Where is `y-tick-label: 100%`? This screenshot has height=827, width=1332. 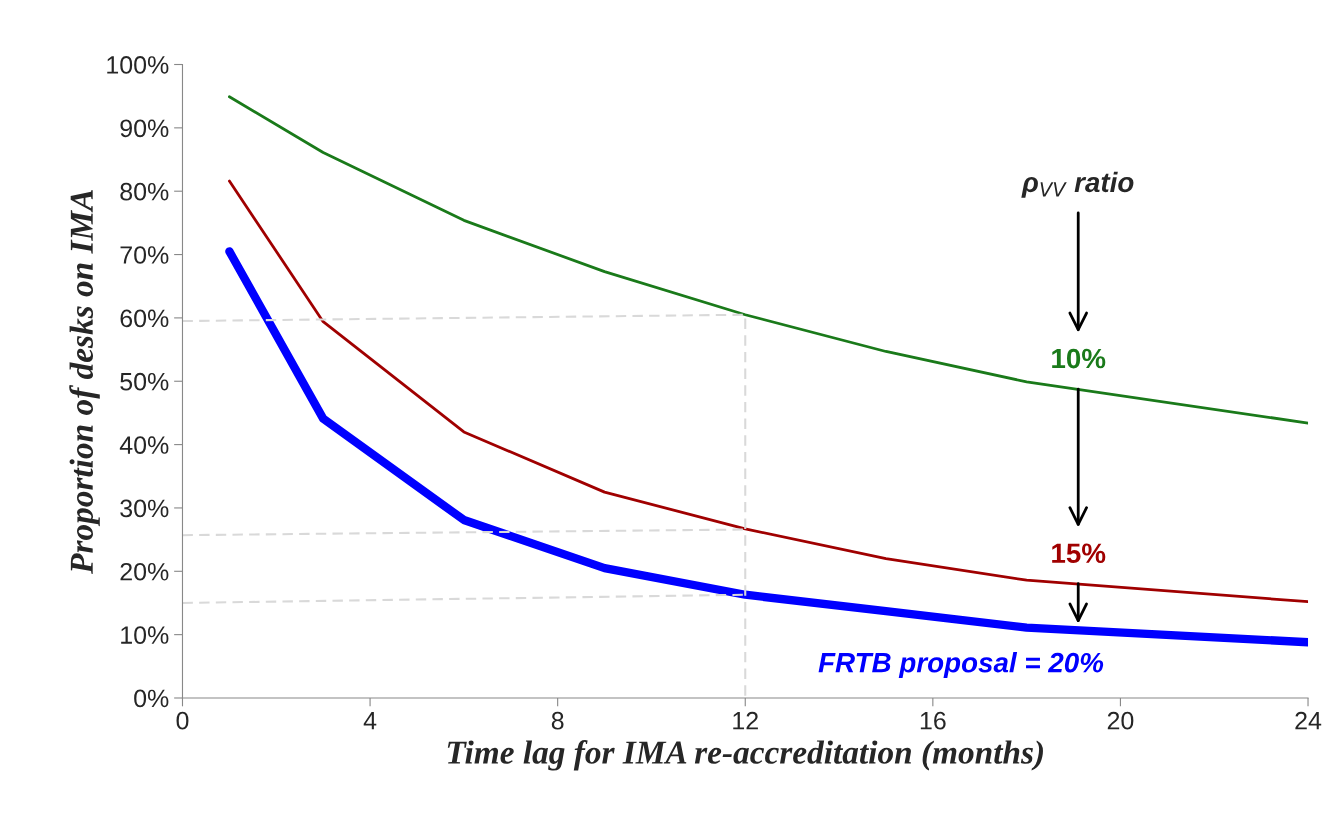
y-tick-label: 100% is located at coordinates (138, 65).